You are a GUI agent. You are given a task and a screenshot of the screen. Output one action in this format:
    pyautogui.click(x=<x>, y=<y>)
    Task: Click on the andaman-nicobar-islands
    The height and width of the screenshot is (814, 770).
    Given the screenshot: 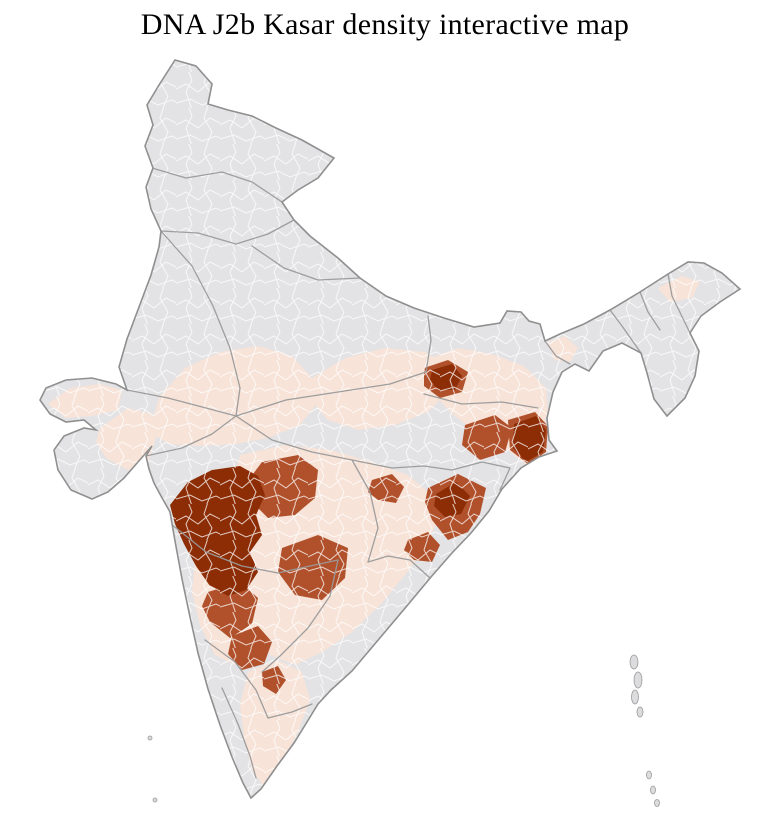 What is the action you would take?
    pyautogui.click(x=644, y=730)
    